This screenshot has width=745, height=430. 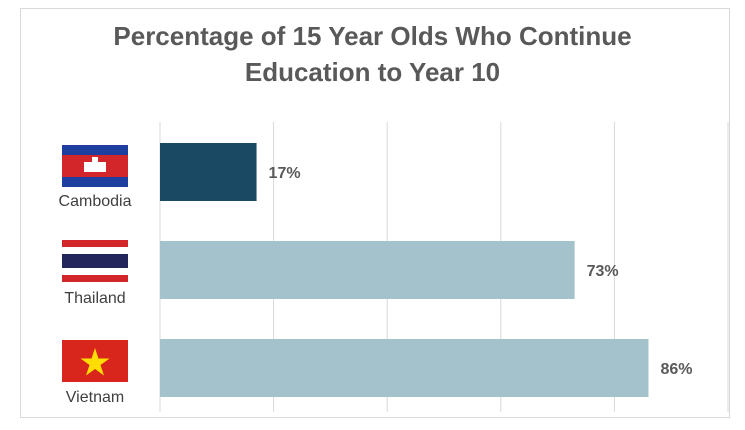 What do you see at coordinates (676, 369) in the screenshot?
I see `value-label-vietnam: 86%` at bounding box center [676, 369].